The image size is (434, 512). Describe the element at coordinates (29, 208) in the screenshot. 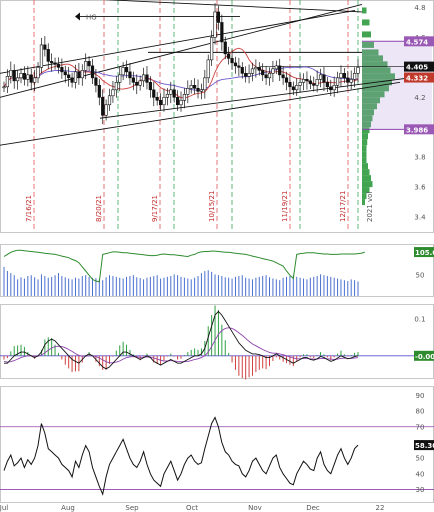

I see `date-marker-label: 7/16/21` at that location.